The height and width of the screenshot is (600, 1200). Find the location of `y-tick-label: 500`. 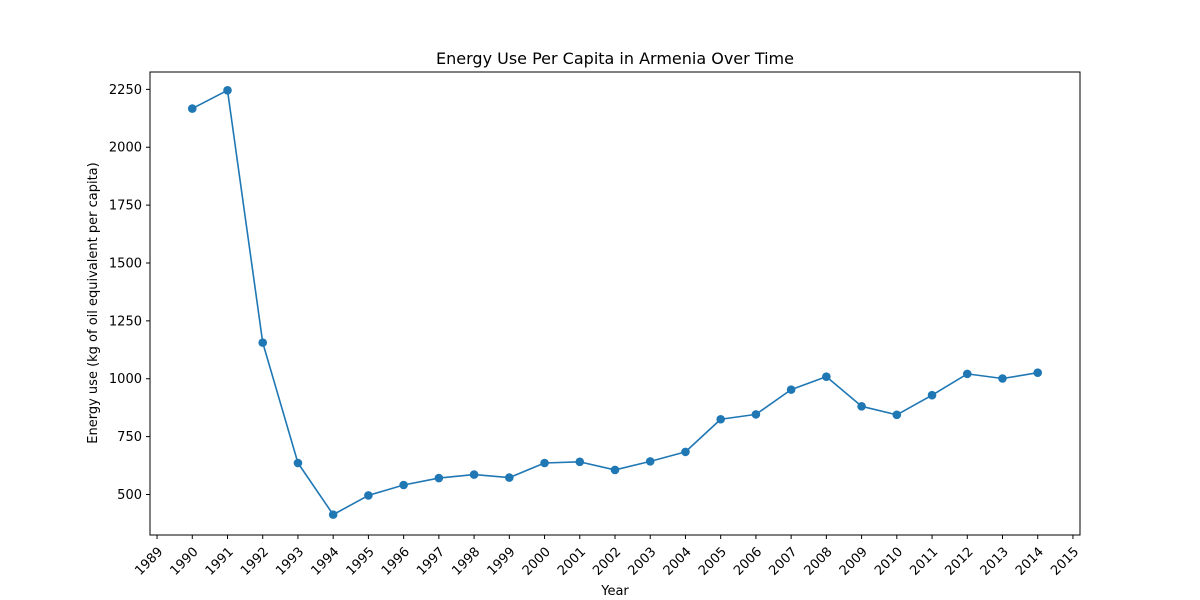

y-tick-label: 500 is located at coordinates (129, 495).